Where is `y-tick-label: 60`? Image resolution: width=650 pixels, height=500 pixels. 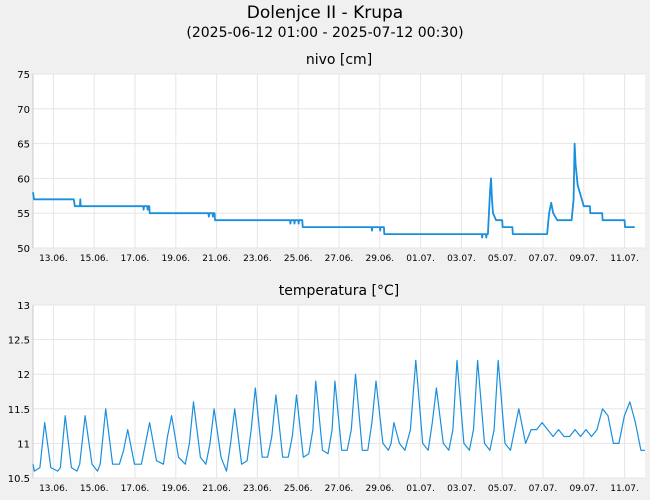 y-tick-label: 60 is located at coordinates (23, 179).